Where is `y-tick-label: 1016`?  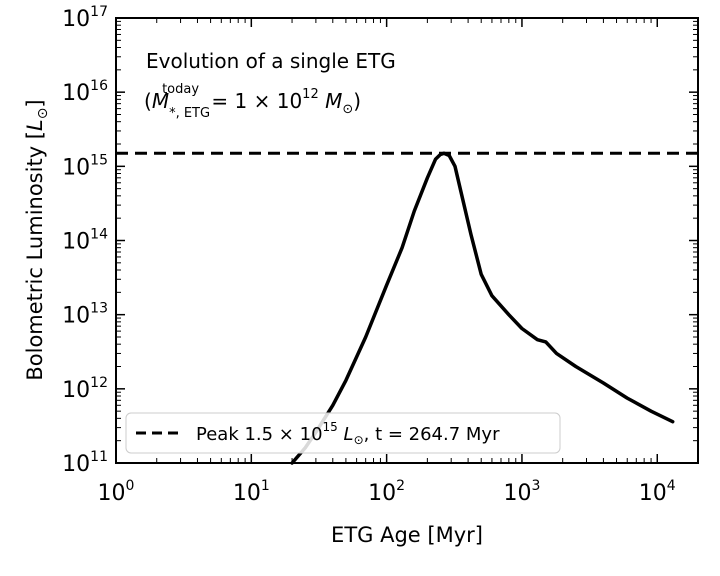 y-tick-label: 1016 is located at coordinates (85, 92).